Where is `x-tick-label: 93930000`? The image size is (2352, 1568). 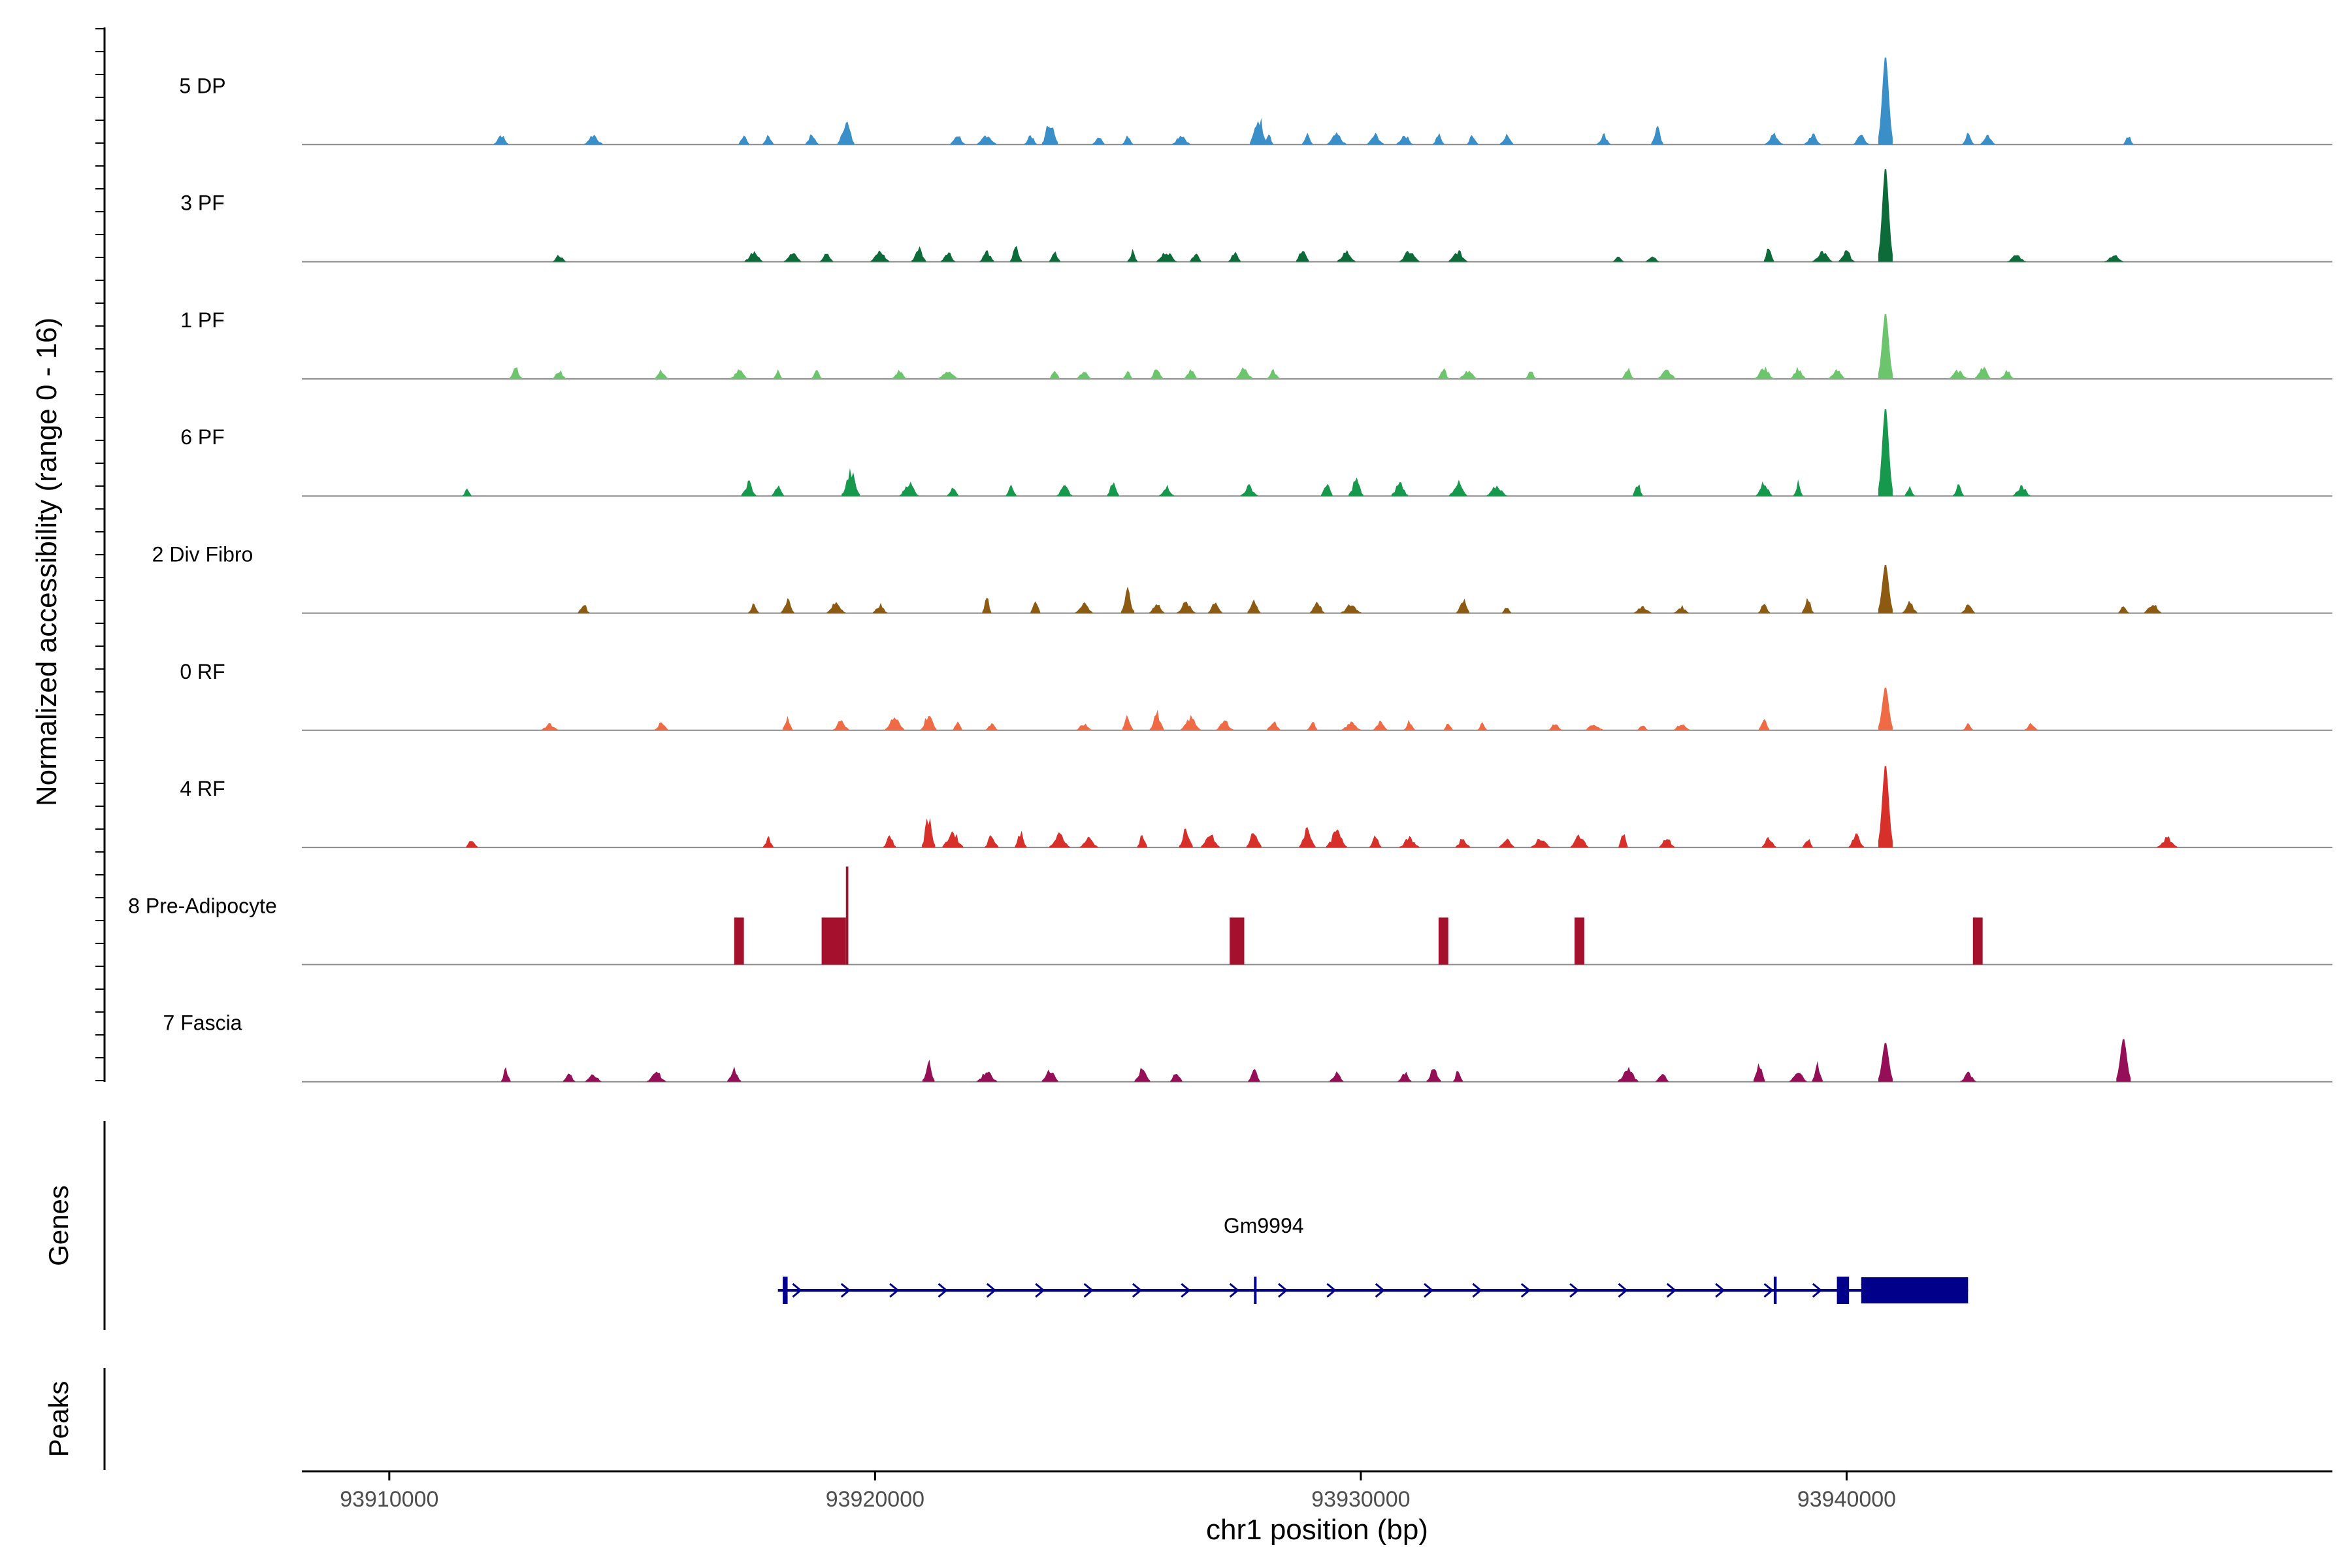
x-tick-label: 93930000 is located at coordinates (1360, 1499).